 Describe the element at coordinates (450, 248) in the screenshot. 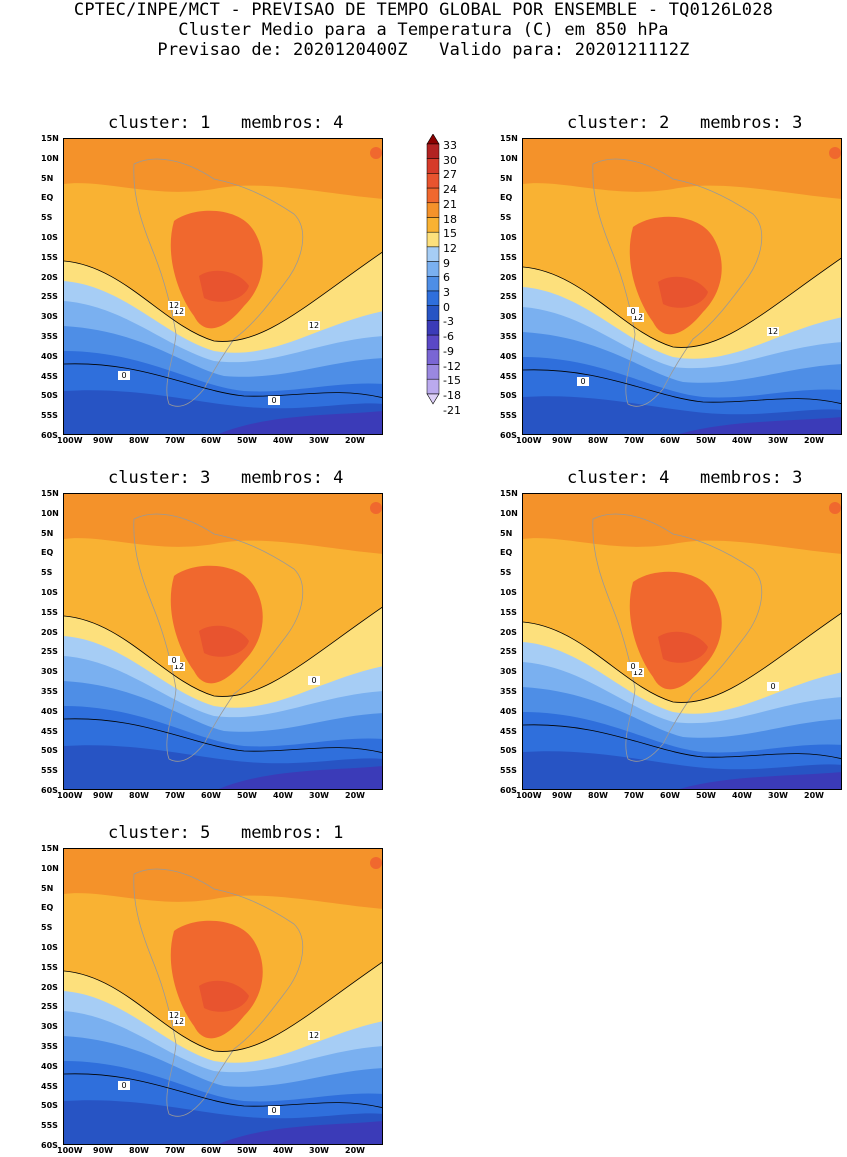

I see `colorbar-level-label: 12` at that location.